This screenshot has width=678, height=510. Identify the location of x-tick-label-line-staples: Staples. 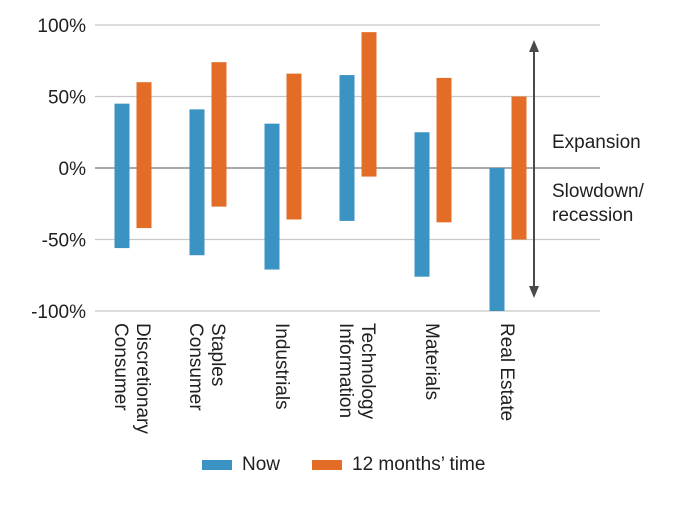
(217, 354).